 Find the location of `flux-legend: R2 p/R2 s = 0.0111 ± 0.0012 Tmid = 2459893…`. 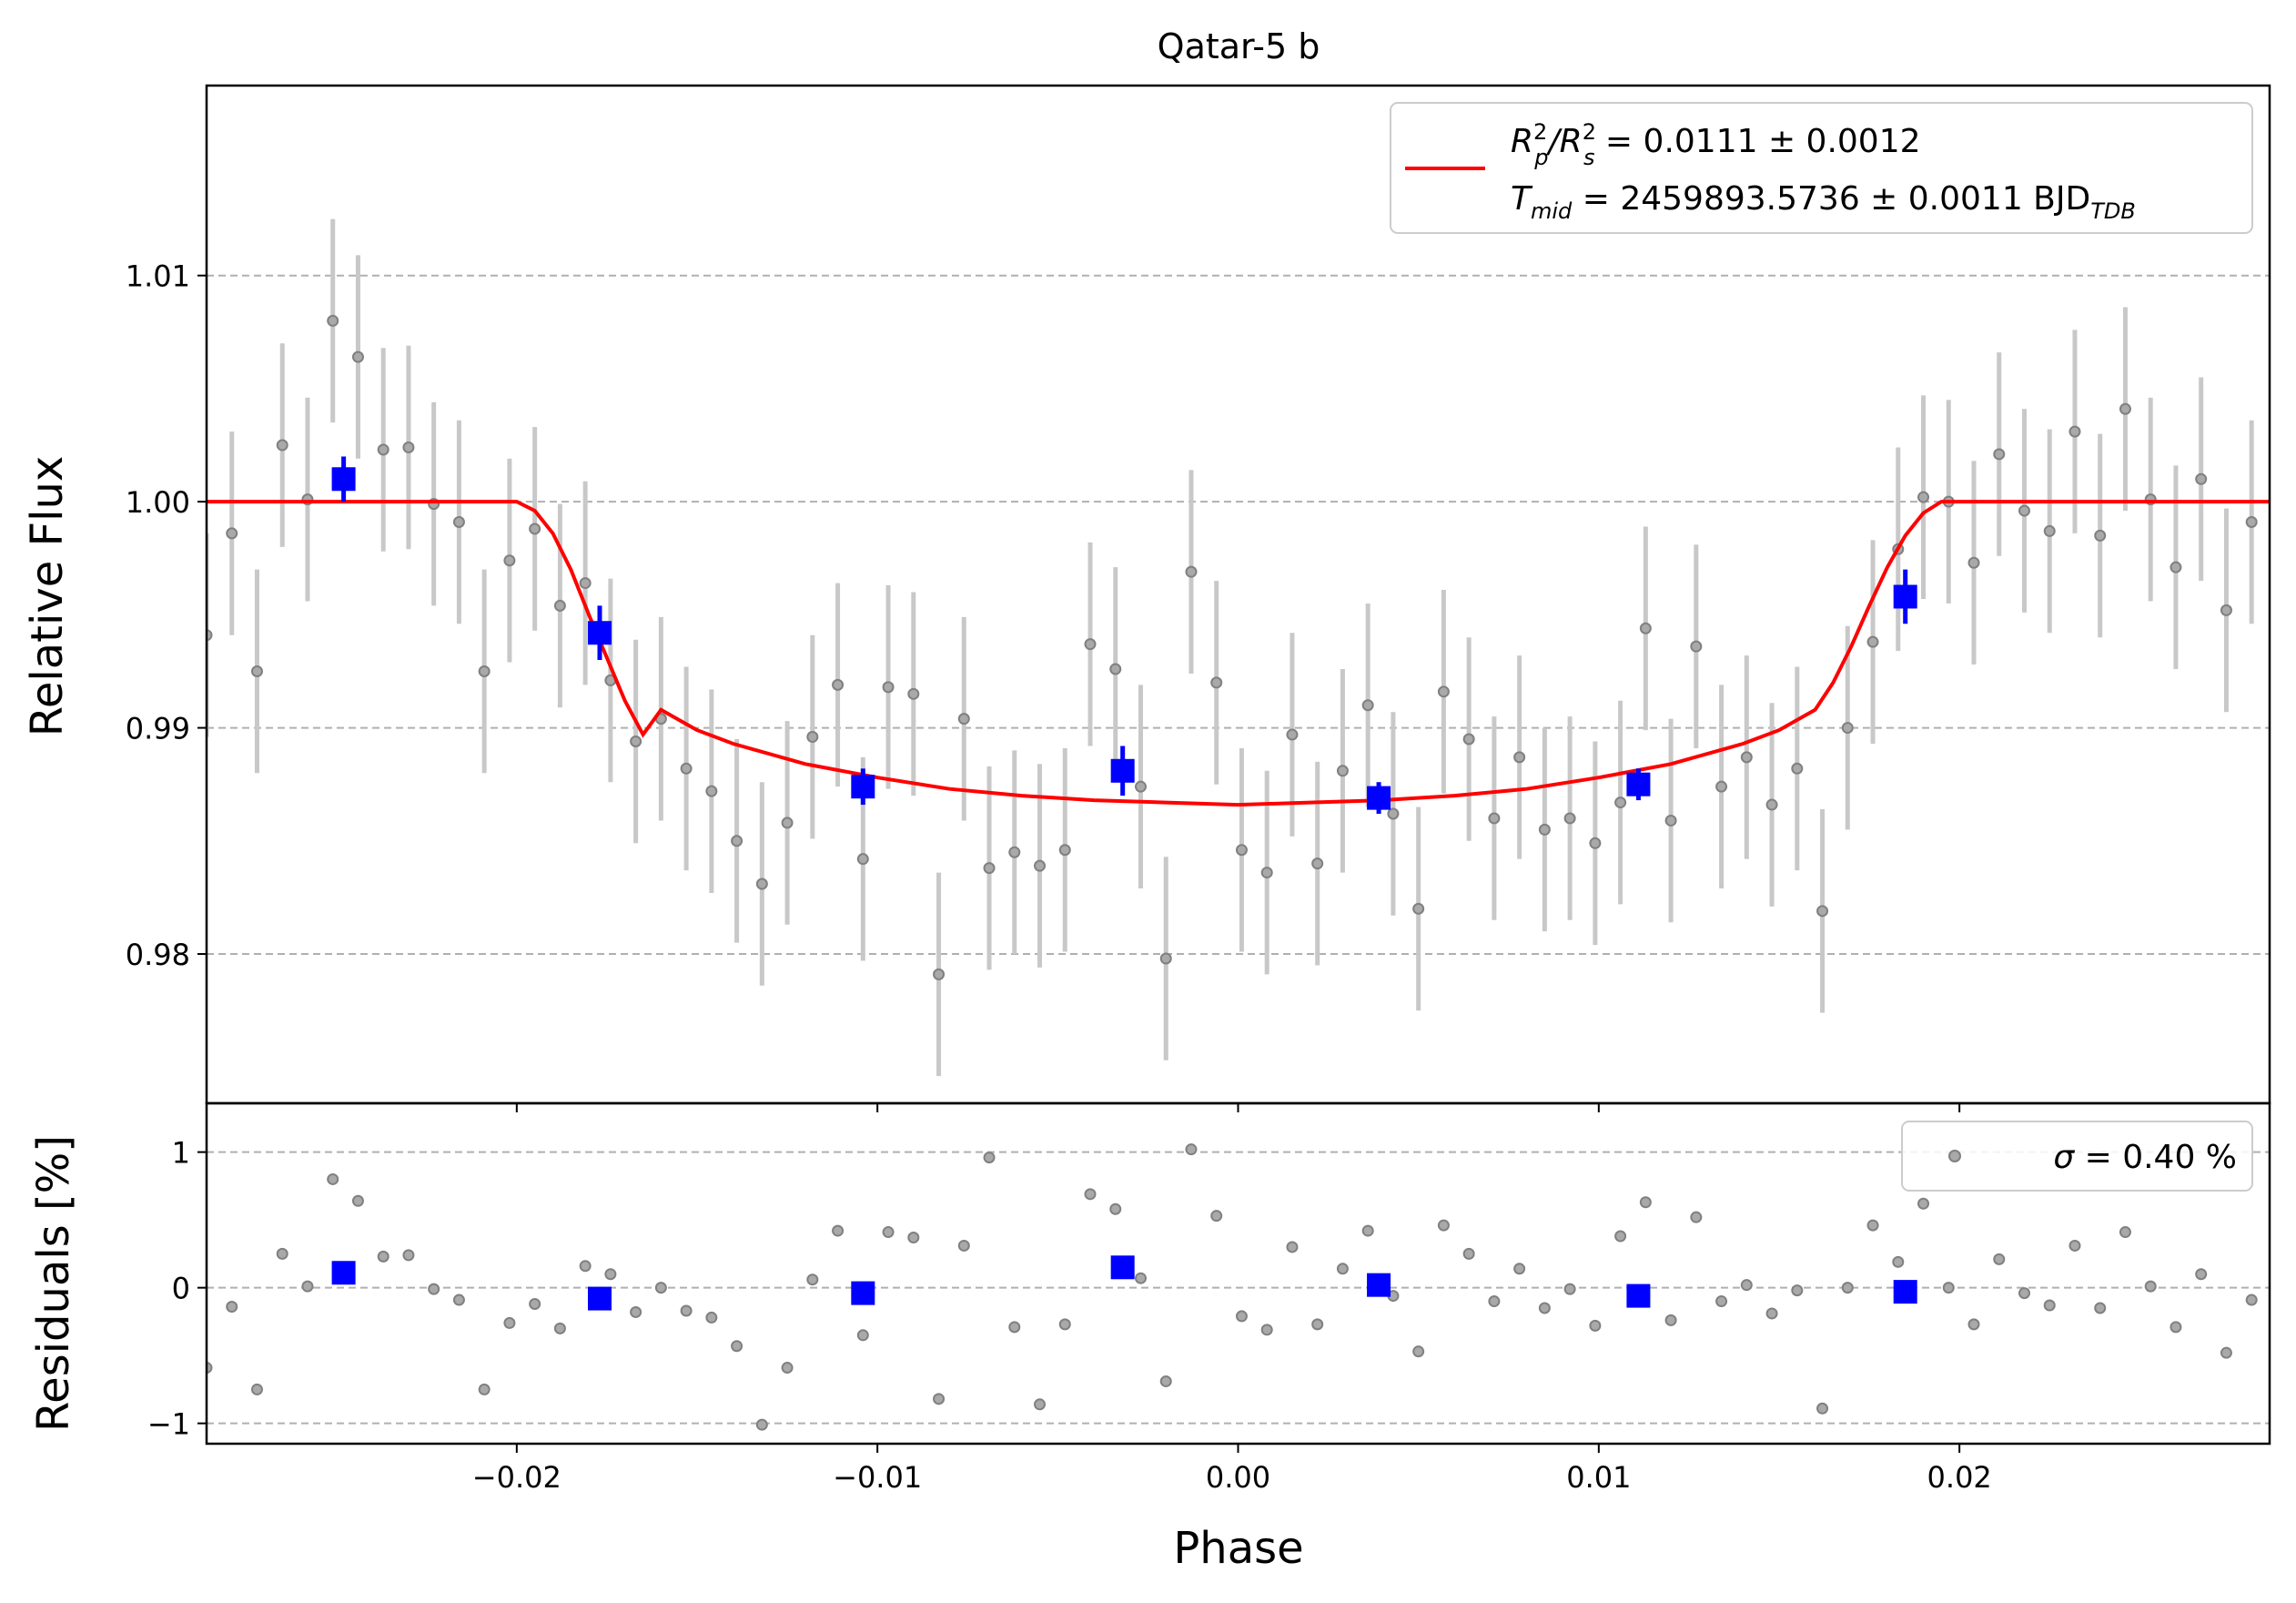

flux-legend: R2 p/R2 s = 0.0111 ± 0.0012 Tmid = 2459893… is located at coordinates (1822, 168).